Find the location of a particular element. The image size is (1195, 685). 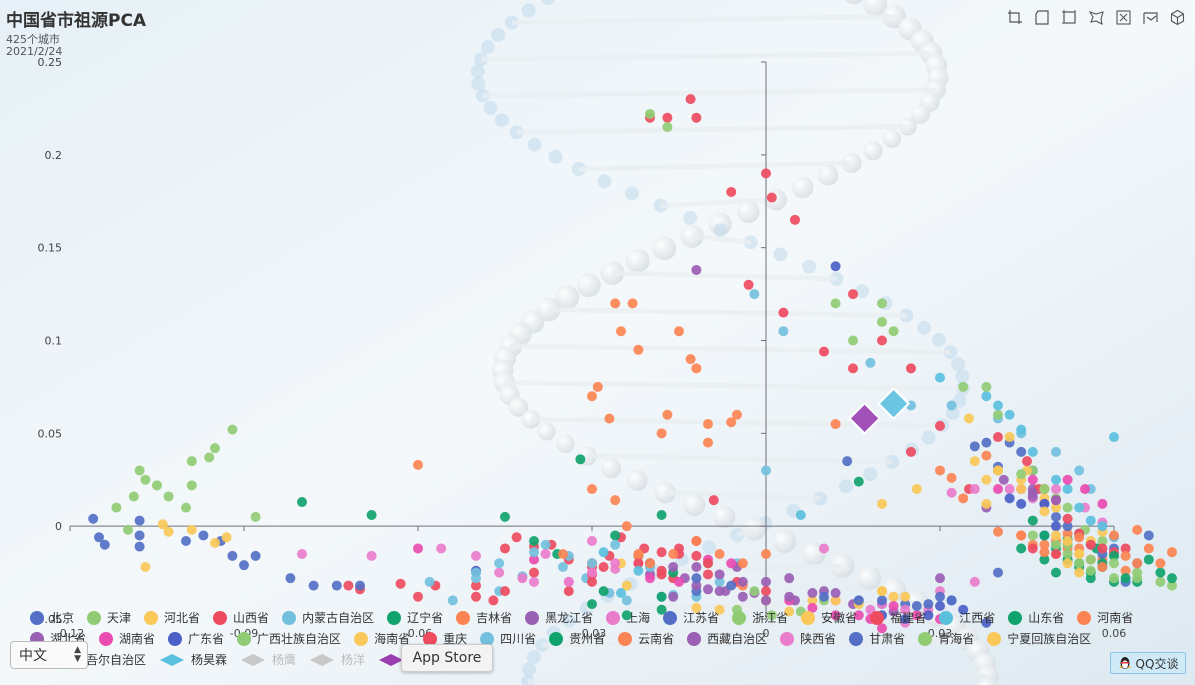

clear-select-icon is located at coordinates (1123, 17).